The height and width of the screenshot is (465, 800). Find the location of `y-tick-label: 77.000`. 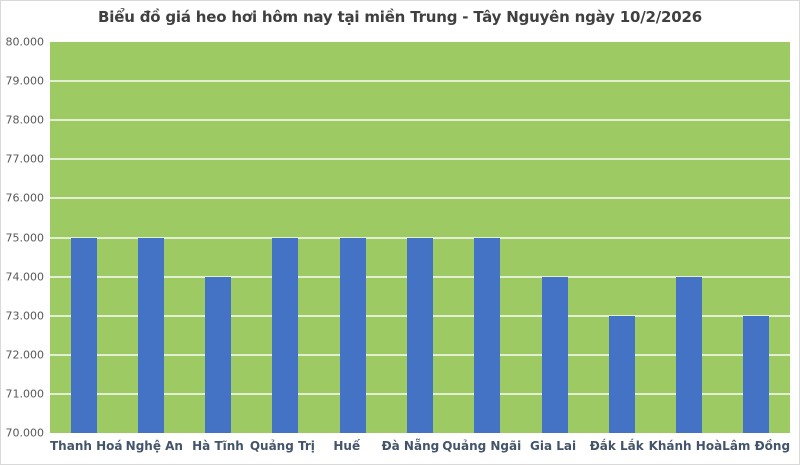

y-tick-label: 77.000 is located at coordinates (25, 159).